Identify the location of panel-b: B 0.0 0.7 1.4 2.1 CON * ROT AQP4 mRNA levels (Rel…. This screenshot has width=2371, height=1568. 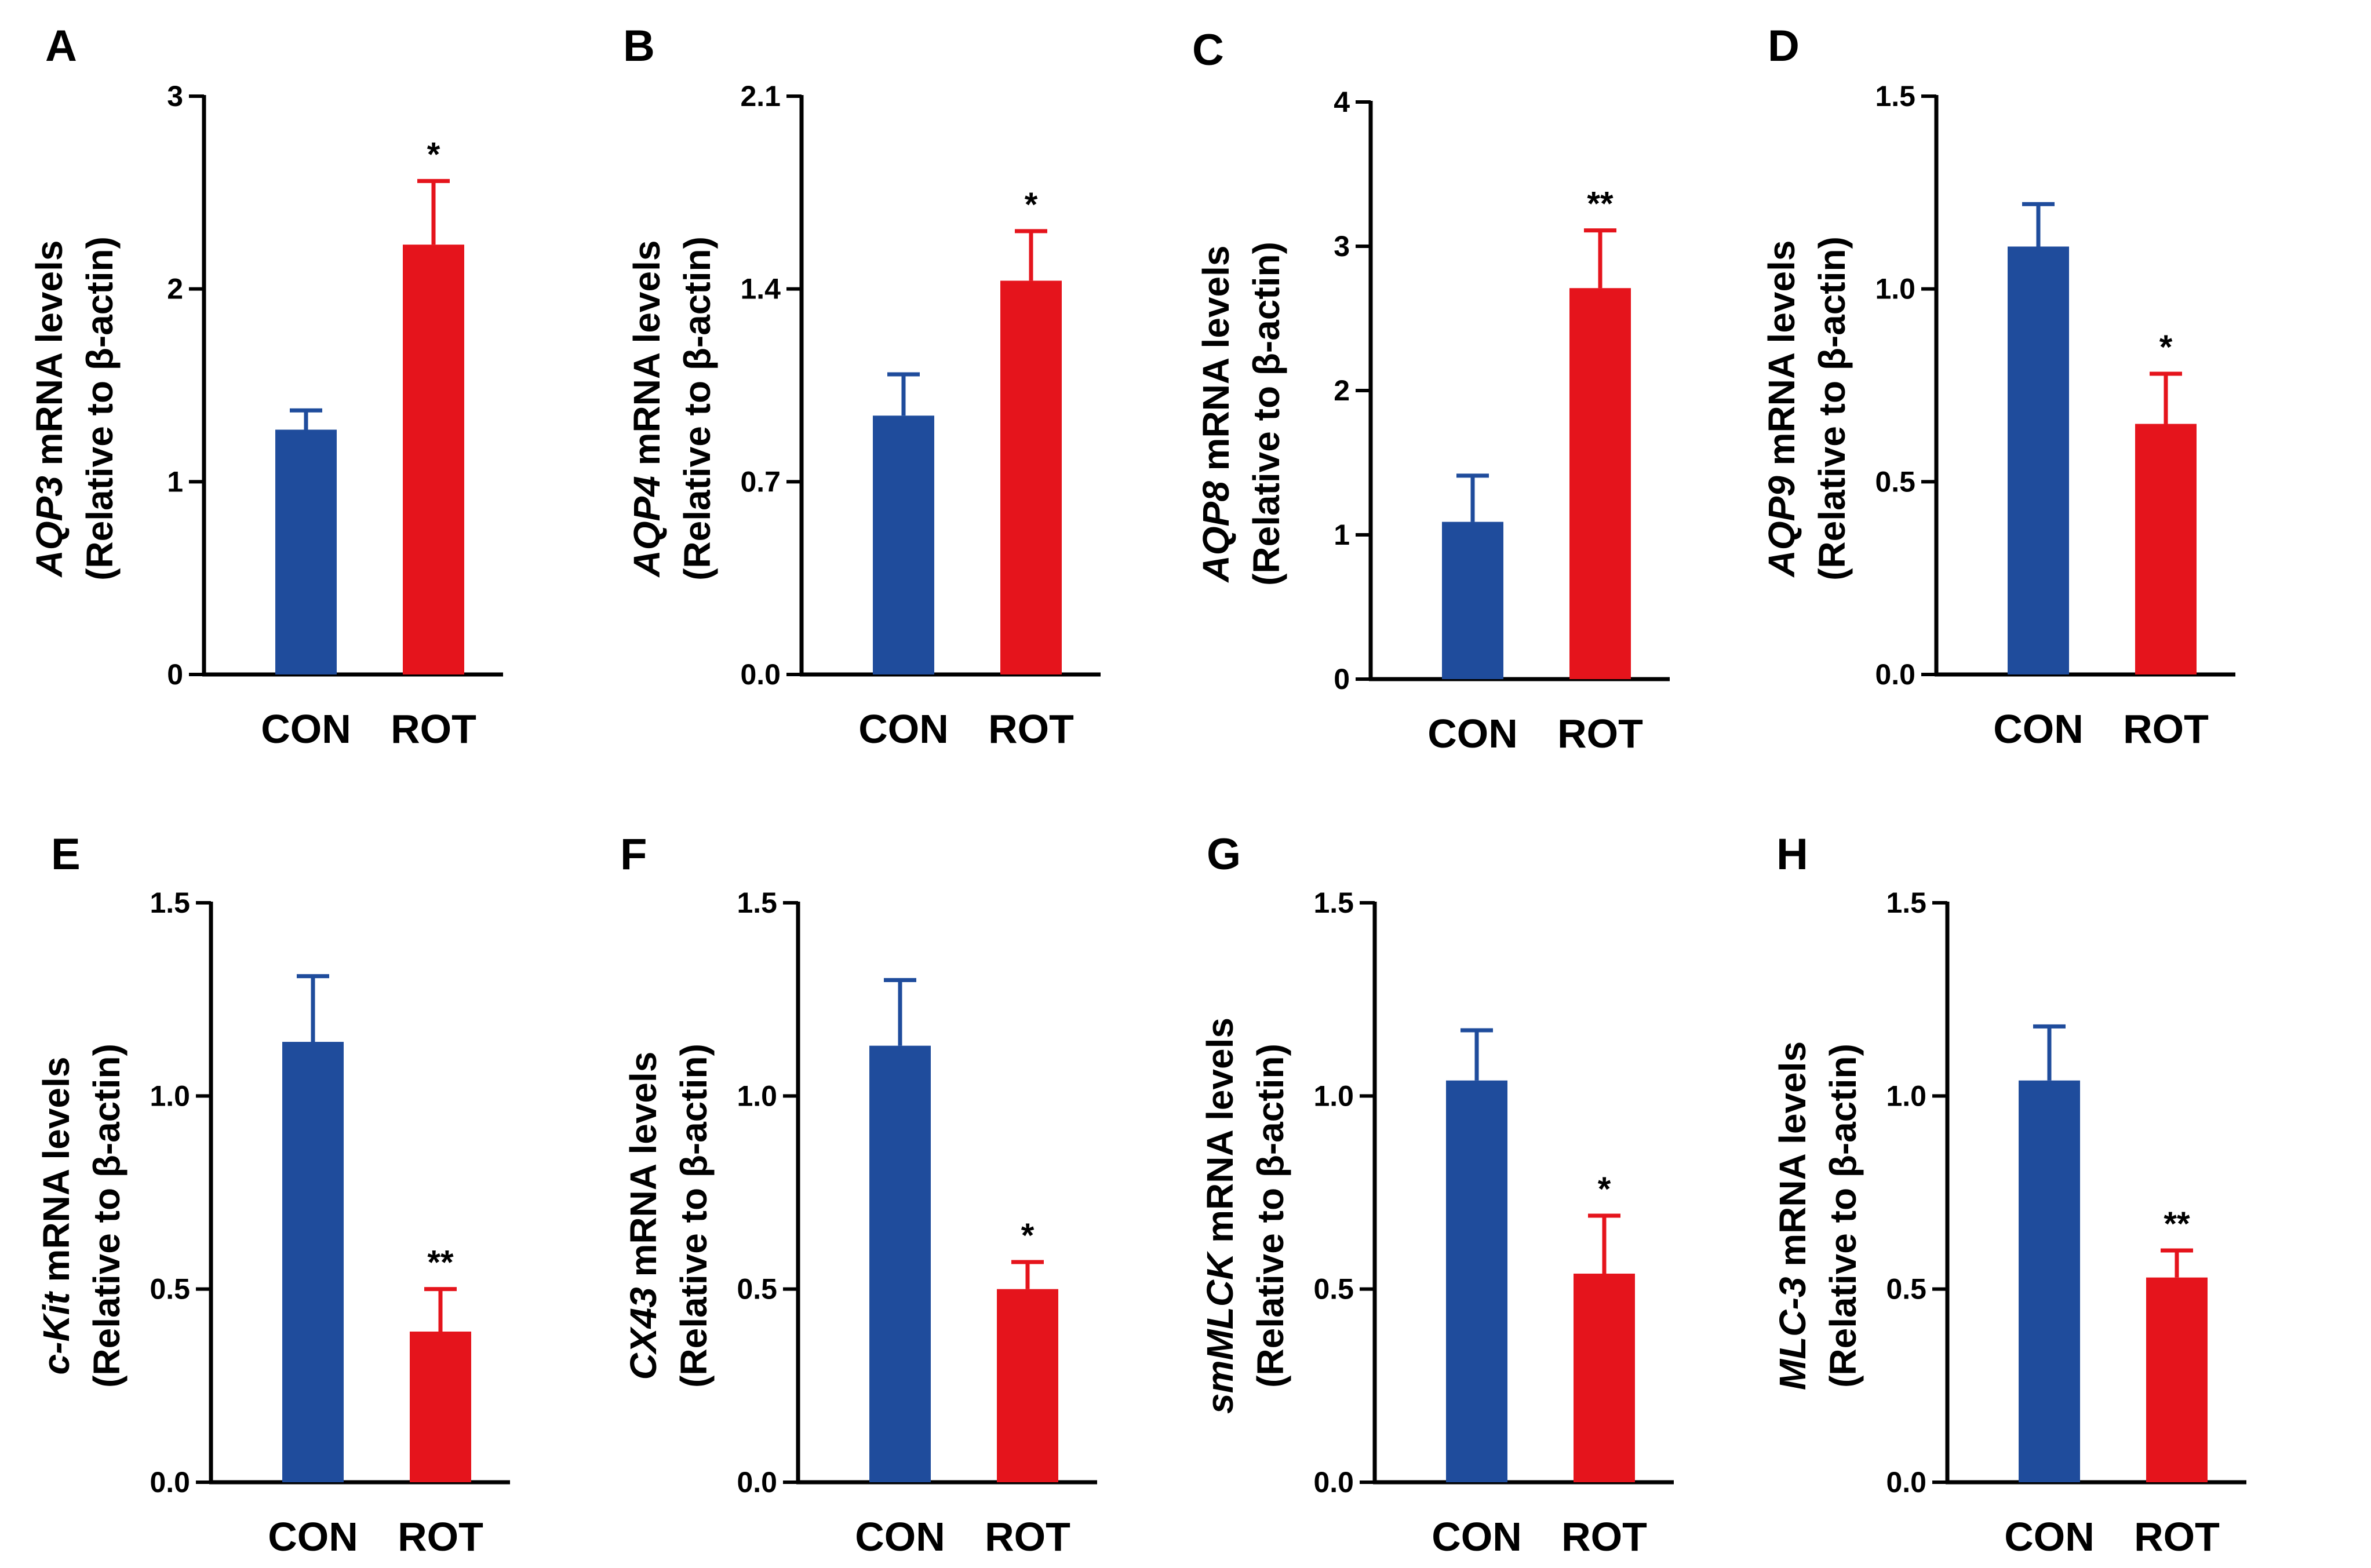
(862, 386).